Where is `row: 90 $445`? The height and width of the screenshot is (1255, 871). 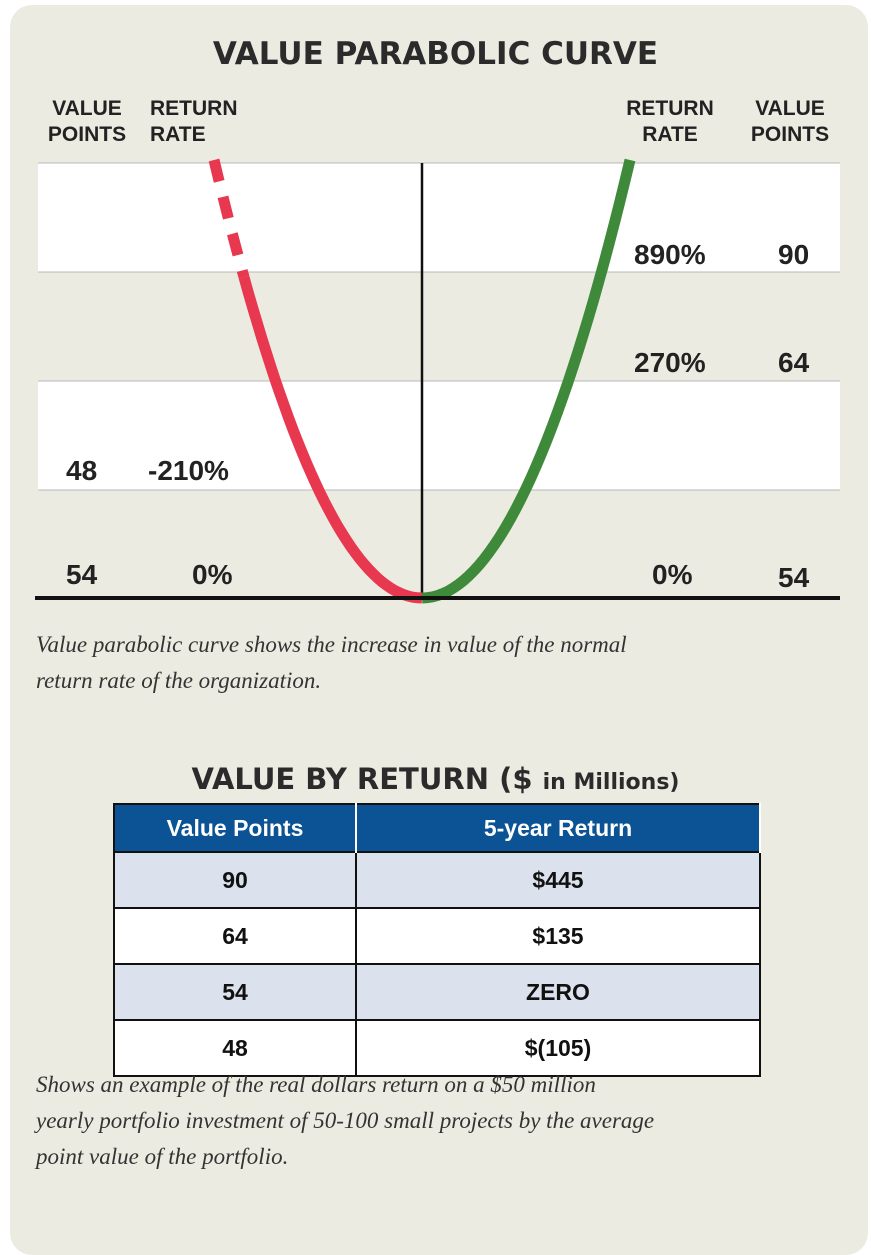 row: 90 $445 is located at coordinates (437, 880).